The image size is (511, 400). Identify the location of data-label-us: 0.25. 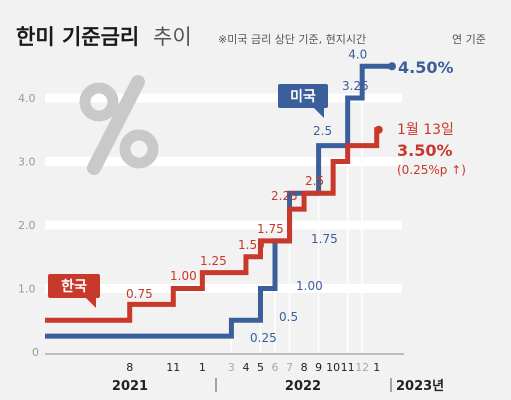
(263, 338).